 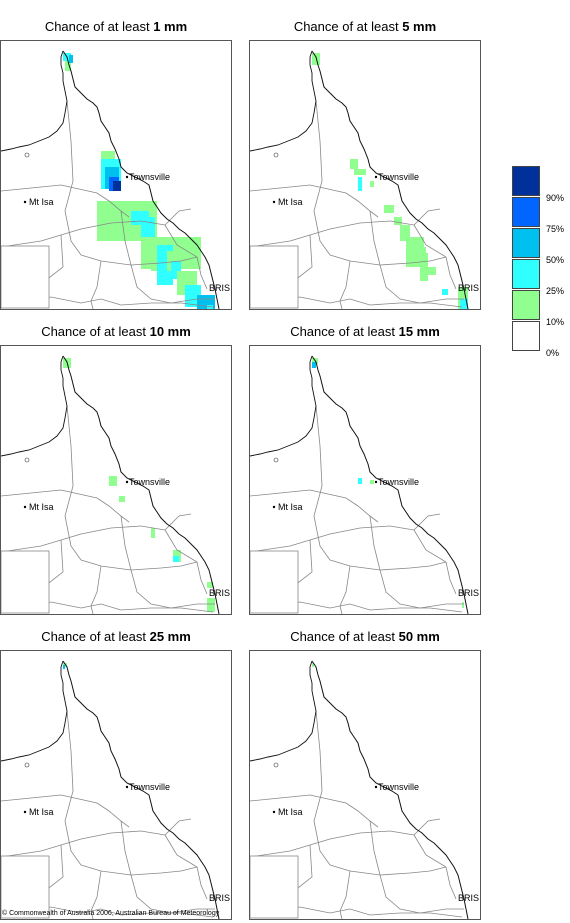 I want to click on rainfall-probability-layer, so click(x=65, y=666).